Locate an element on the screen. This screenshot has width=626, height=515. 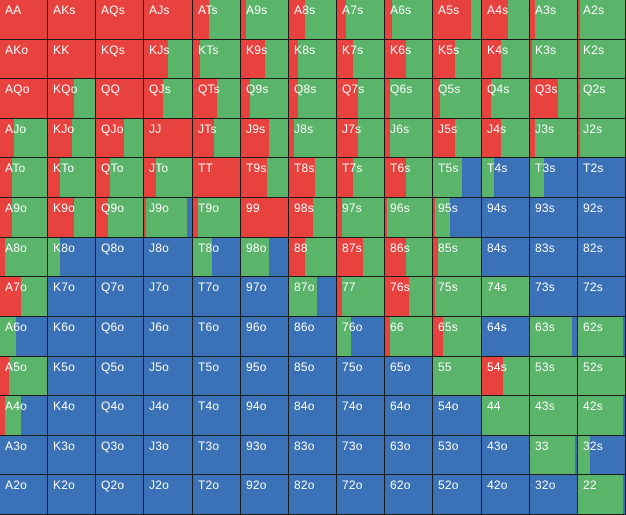
hand-cell-J2o: J2o is located at coordinates (168, 495).